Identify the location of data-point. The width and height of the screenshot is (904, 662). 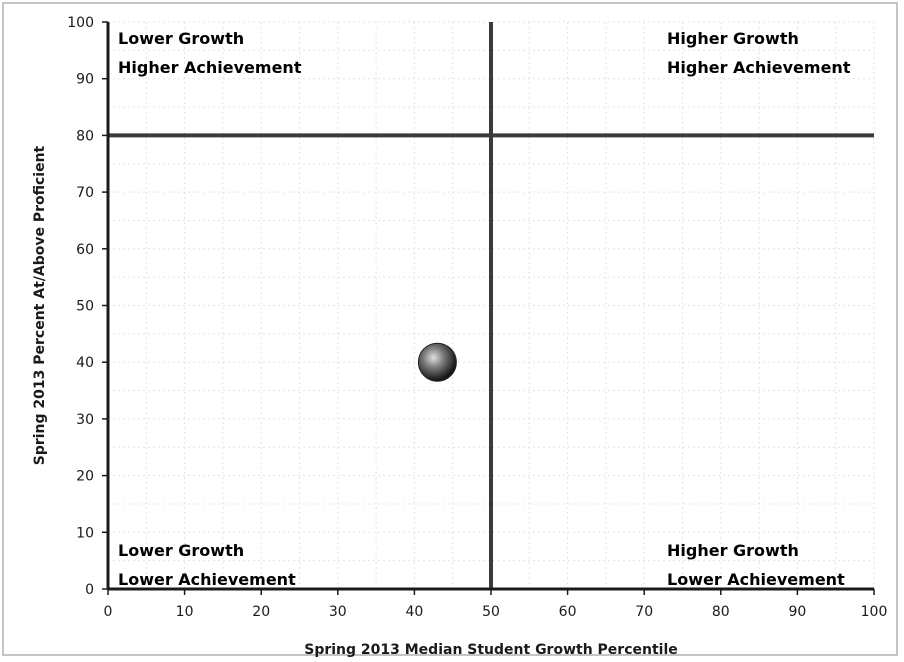
(437, 362).